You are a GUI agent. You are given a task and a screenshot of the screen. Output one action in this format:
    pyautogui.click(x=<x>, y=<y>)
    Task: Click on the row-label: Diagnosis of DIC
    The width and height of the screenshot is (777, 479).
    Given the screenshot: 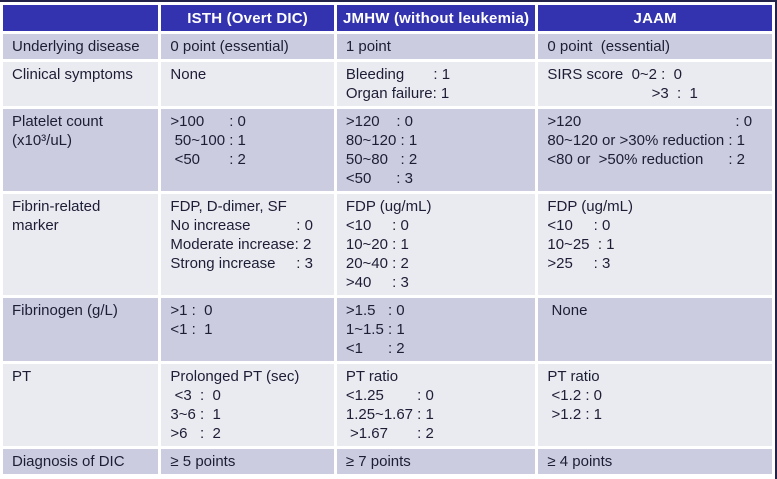 What is the action you would take?
    pyautogui.click(x=81, y=461)
    